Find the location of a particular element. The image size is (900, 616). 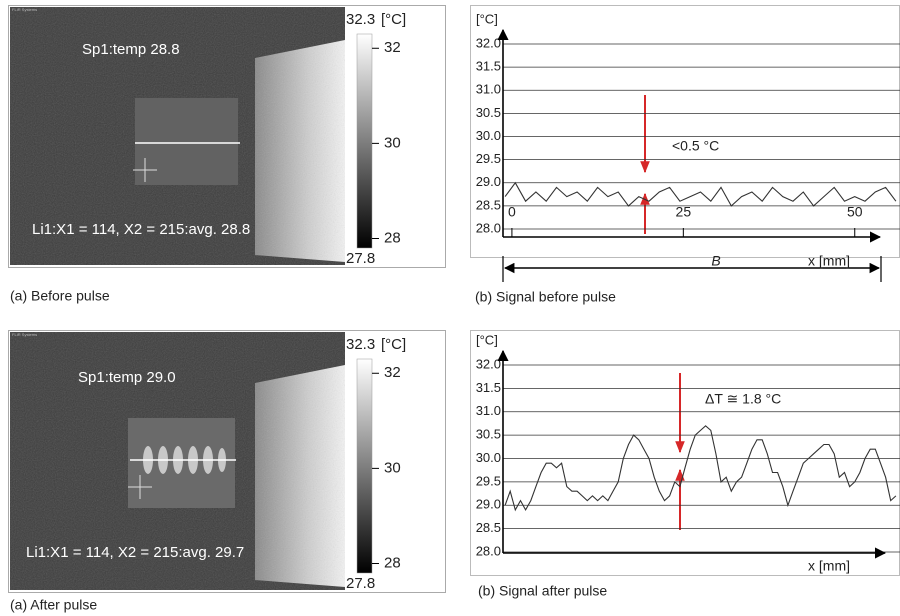

line-reading: Li1:X1 = 114, X2 = 215:avg. 28.8 is located at coordinates (141, 229).